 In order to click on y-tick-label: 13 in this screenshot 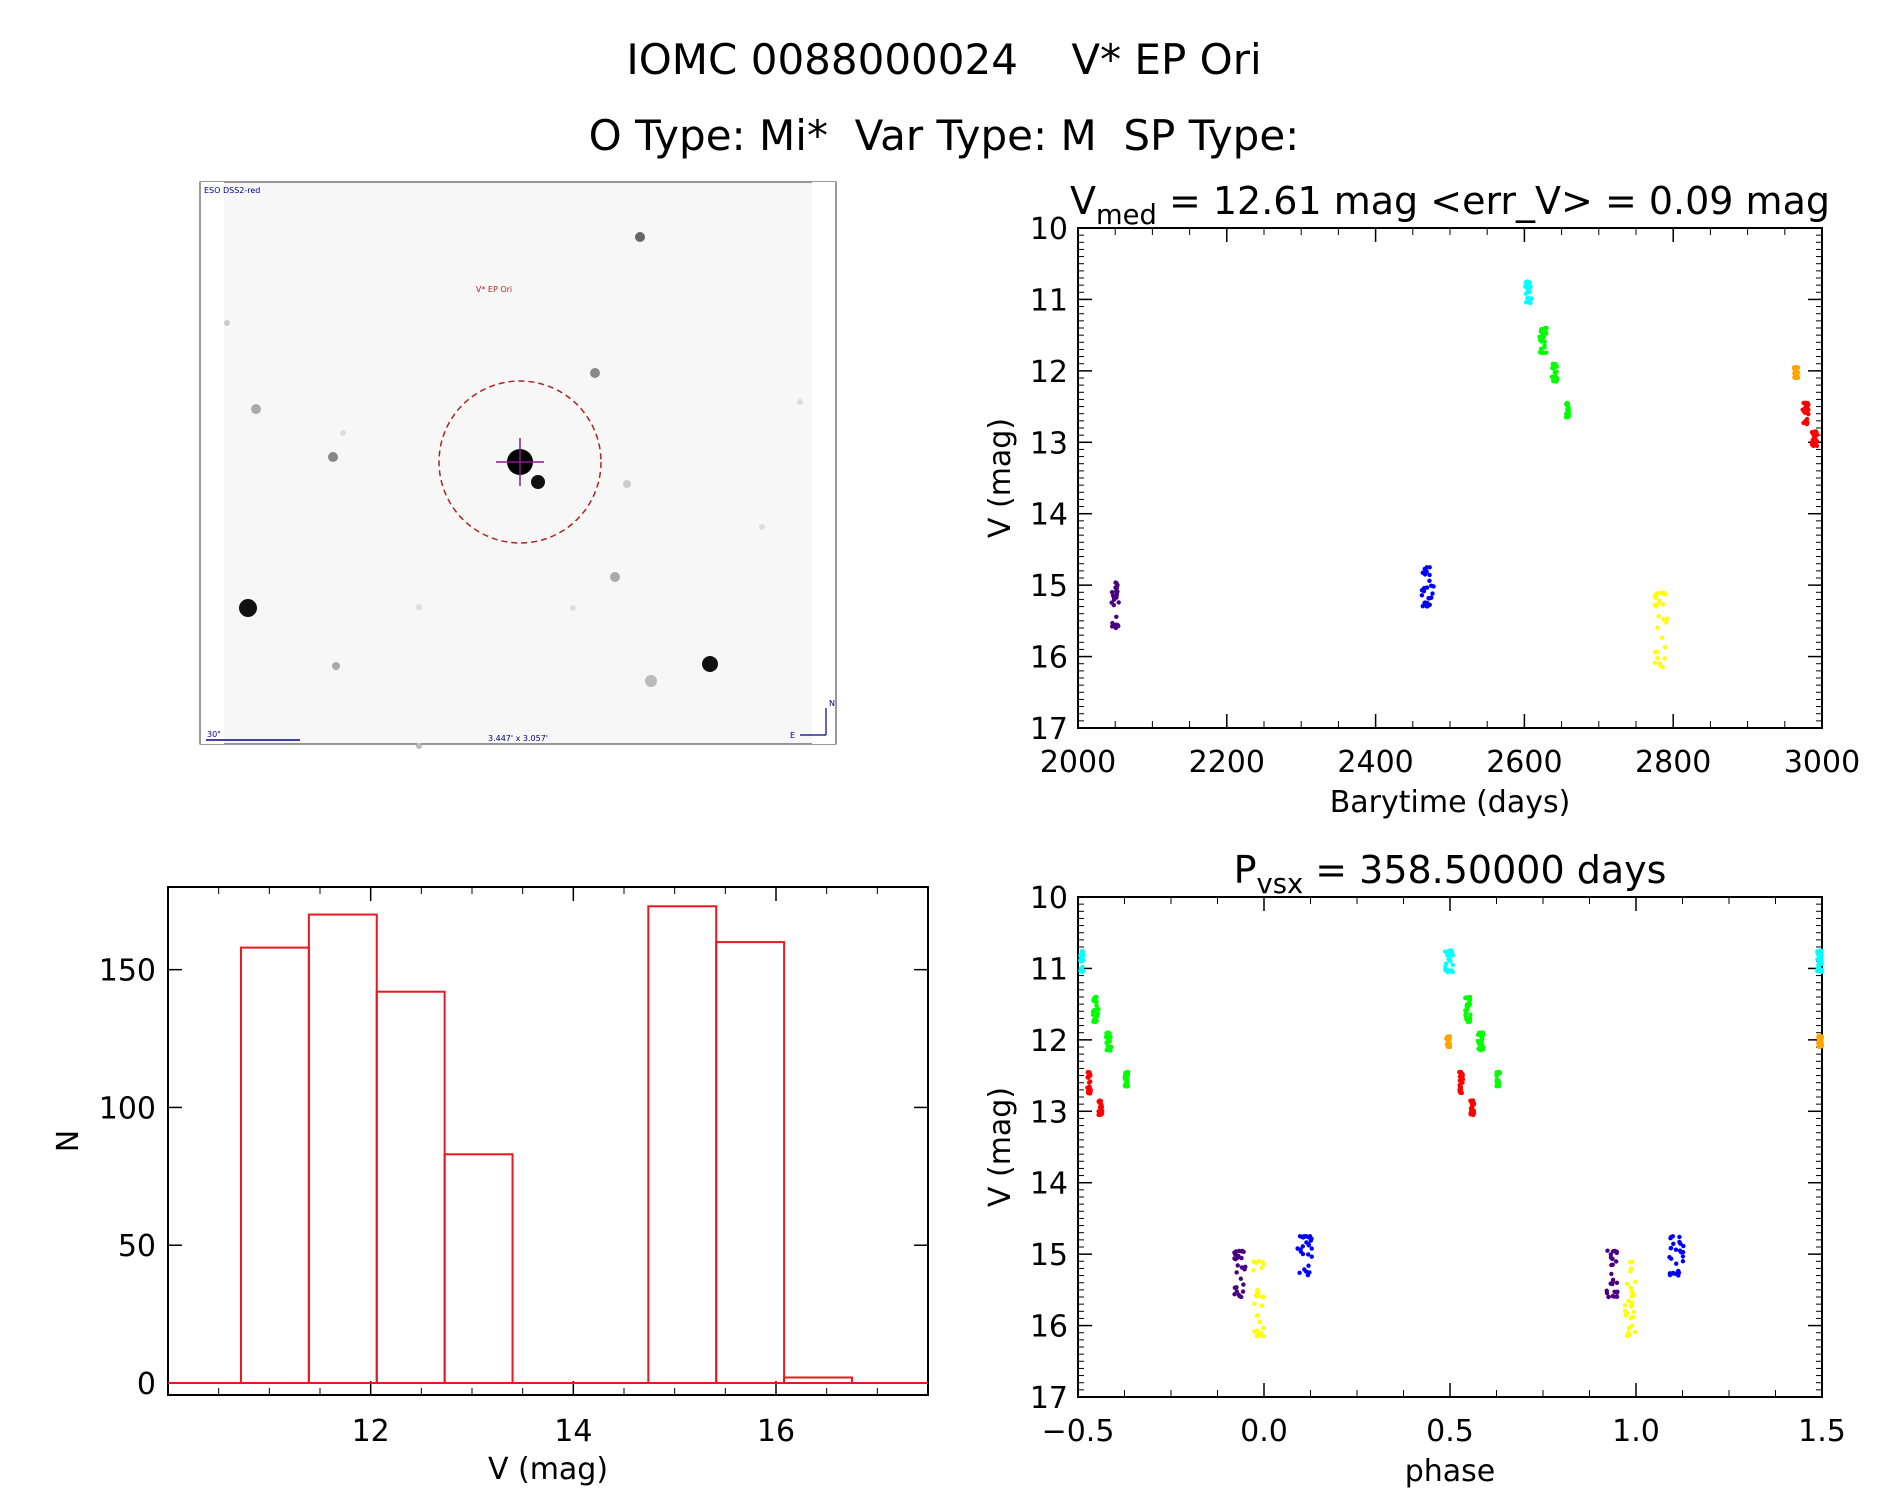, I will do `click(1049, 1112)`.